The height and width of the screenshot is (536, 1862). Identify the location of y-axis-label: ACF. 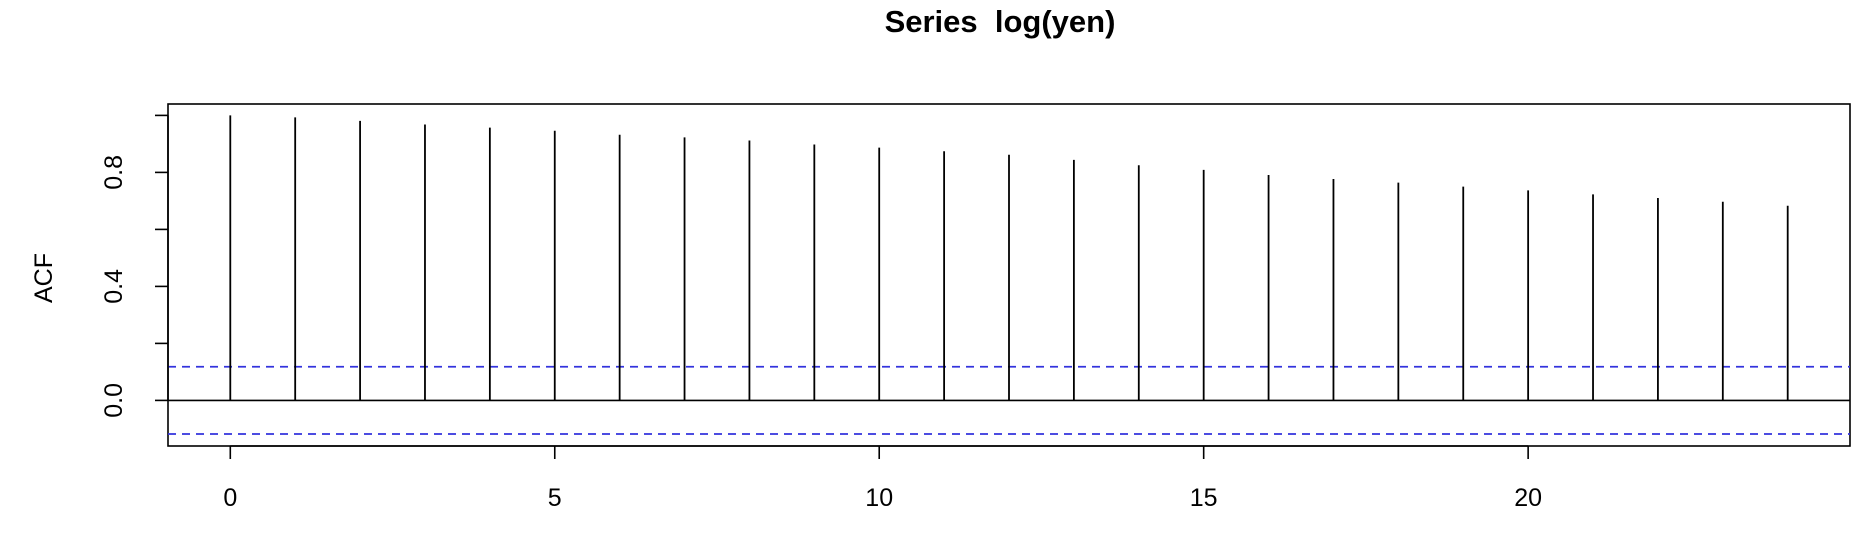
(44, 278).